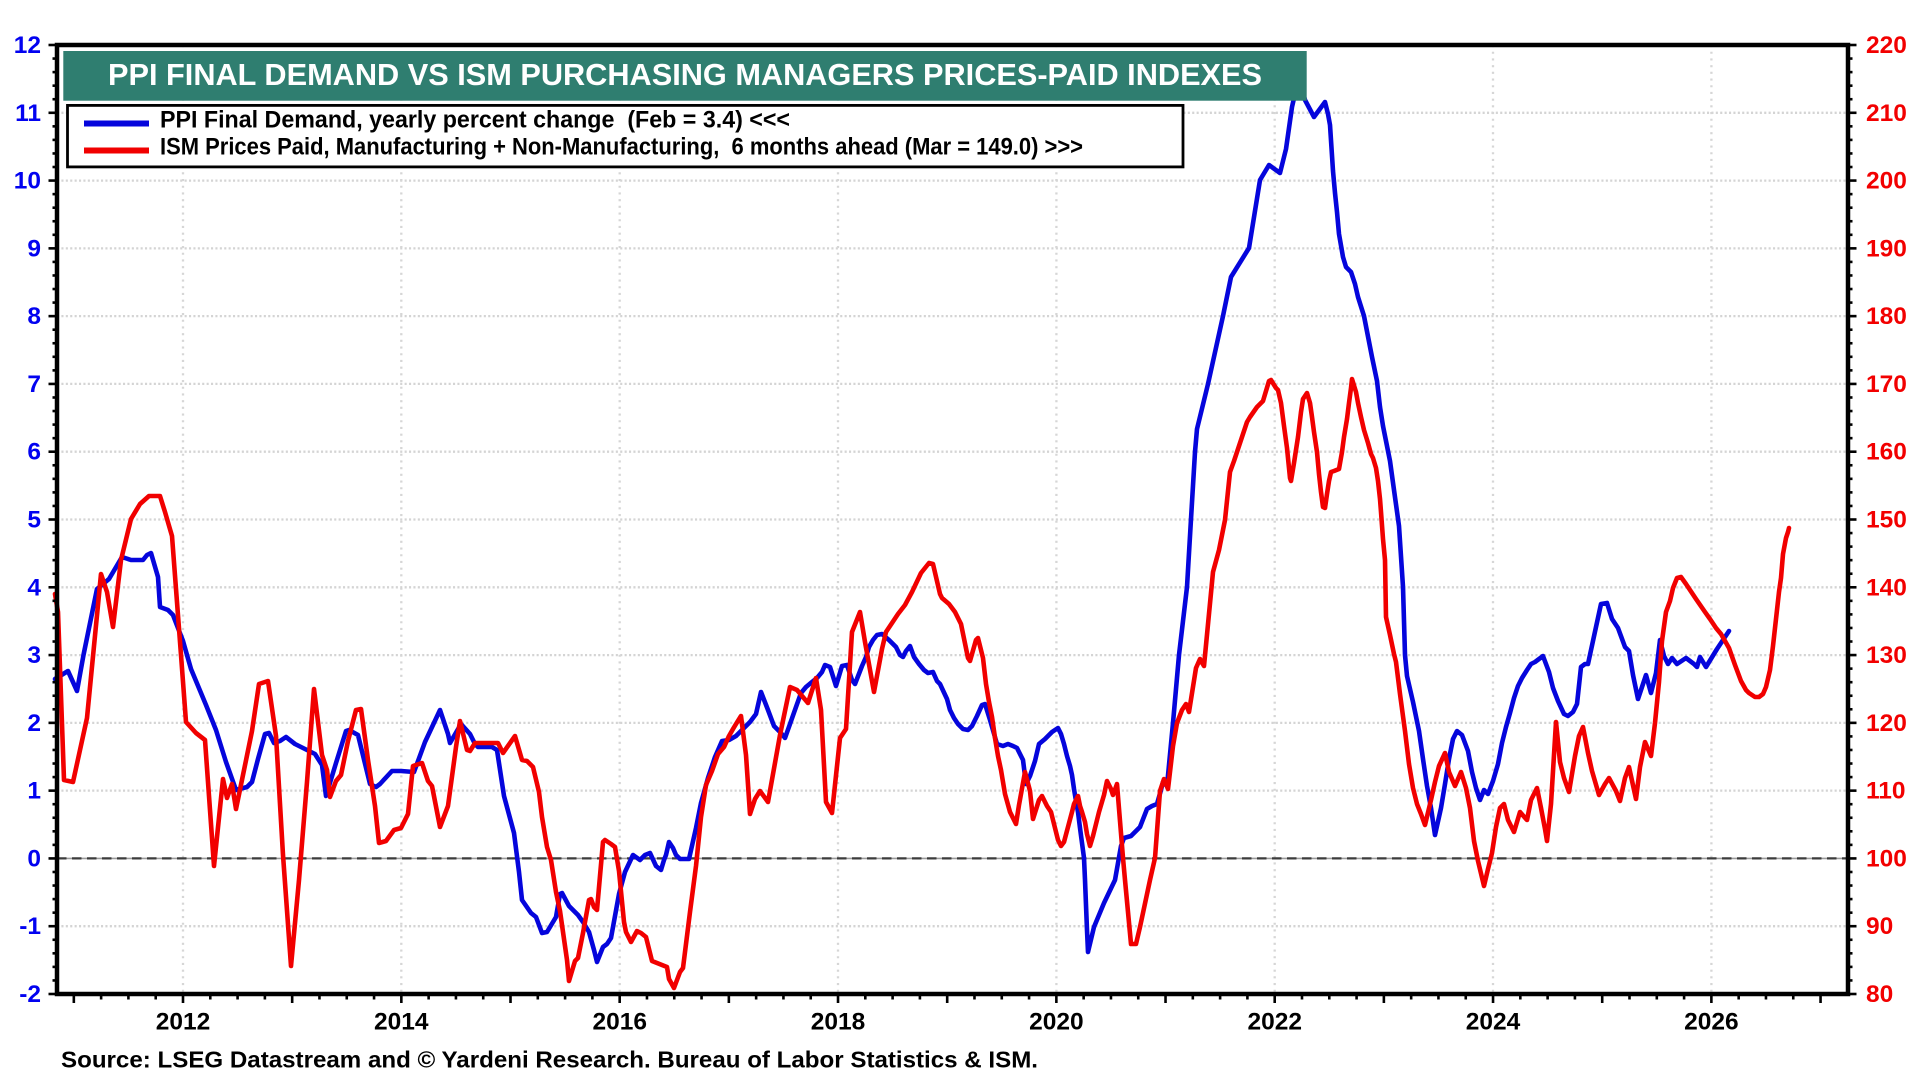 The height and width of the screenshot is (1080, 1920). What do you see at coordinates (1879, 994) in the screenshot?
I see `svg-text: 80` at bounding box center [1879, 994].